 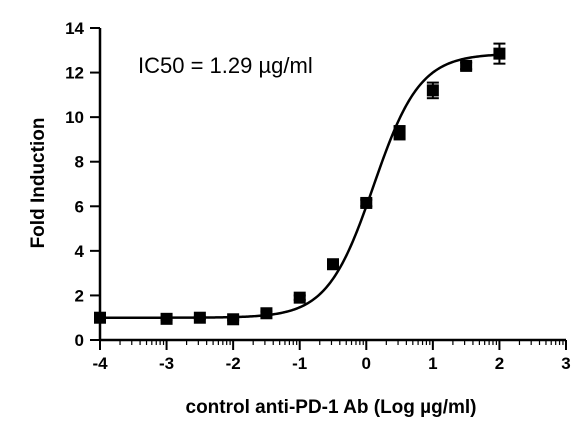 I want to click on x-tick-label: -2, so click(x=233, y=363).